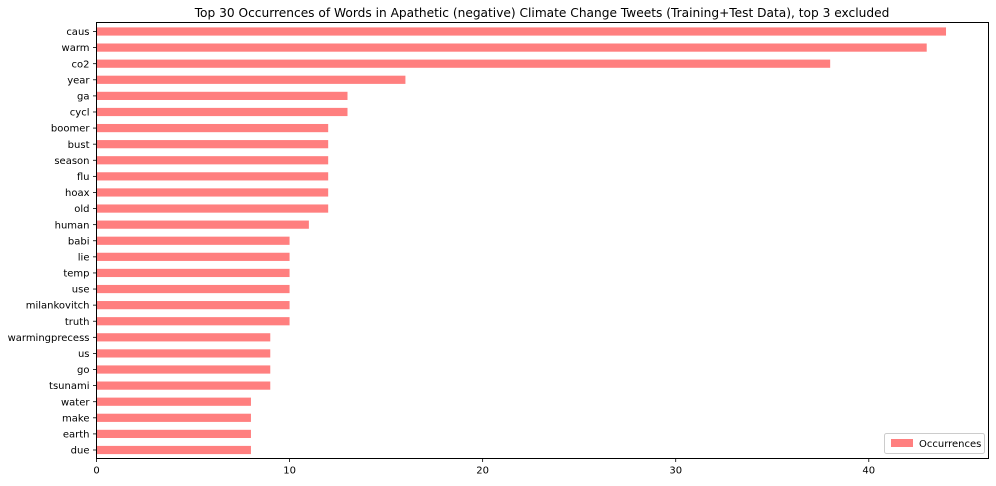 The image size is (996, 486). What do you see at coordinates (79, 145) in the screenshot?
I see `y-tick-label: bust` at bounding box center [79, 145].